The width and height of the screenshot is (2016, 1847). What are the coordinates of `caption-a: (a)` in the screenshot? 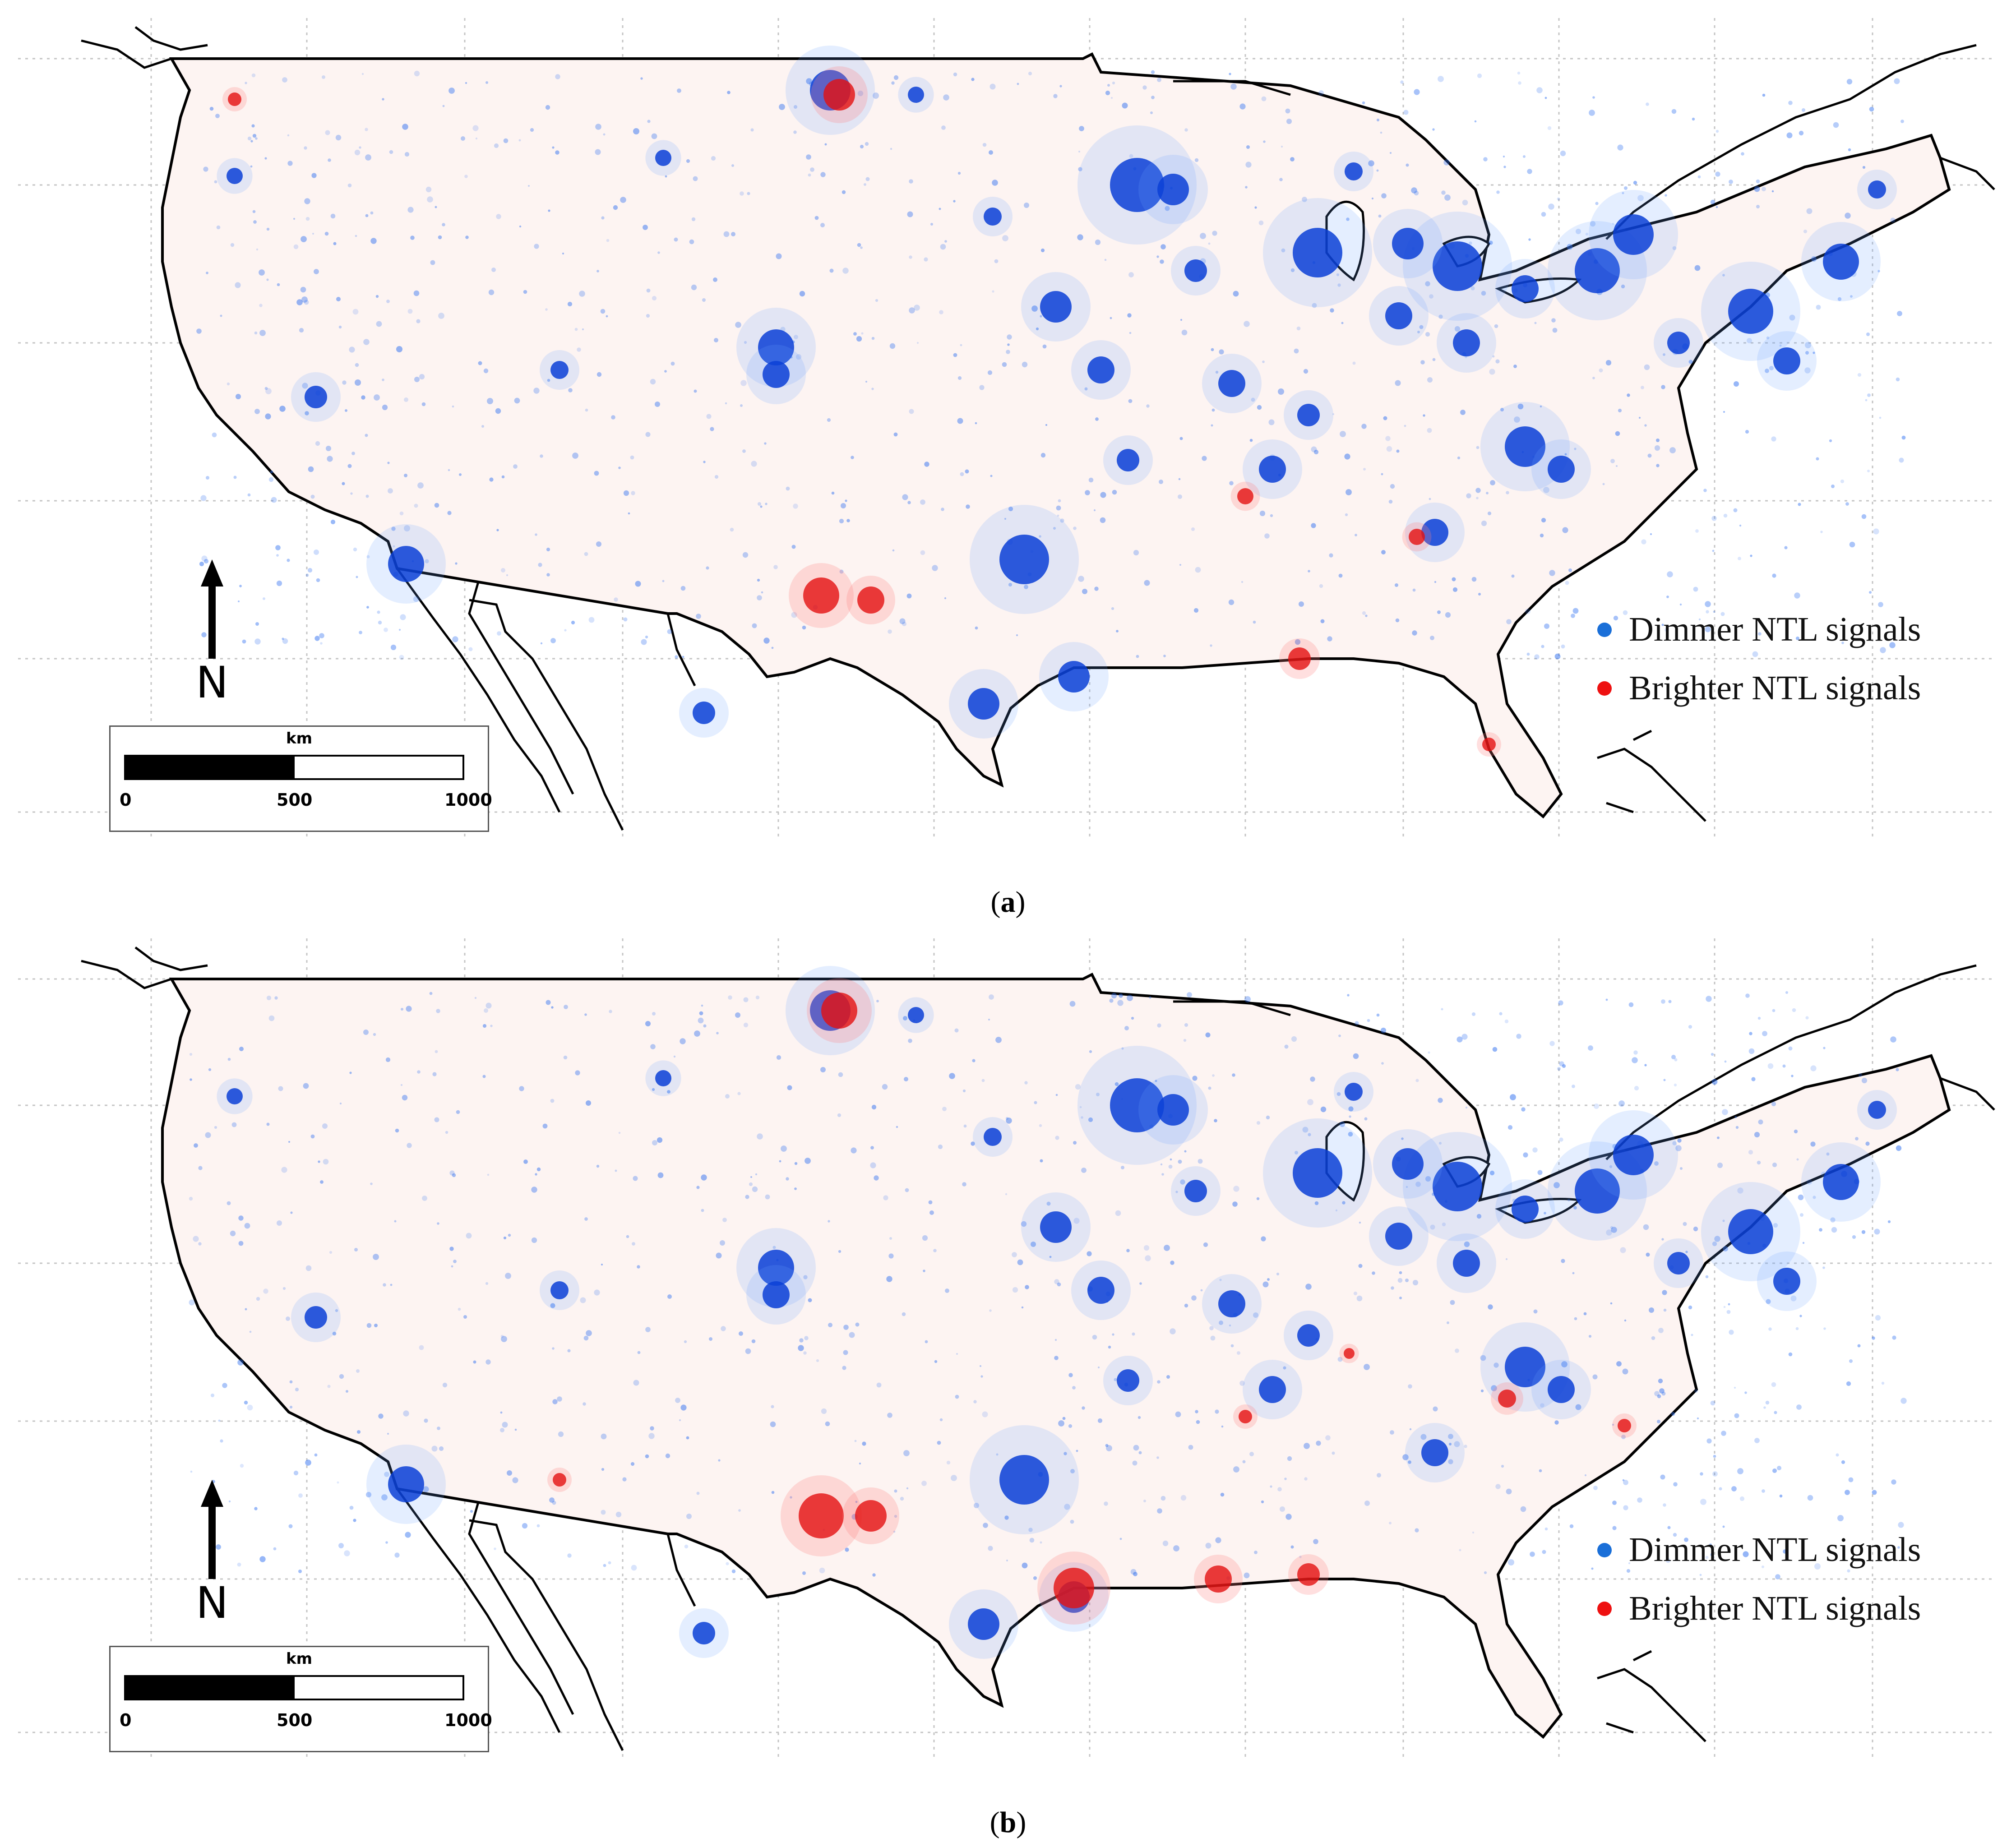 It's located at (1008, 902).